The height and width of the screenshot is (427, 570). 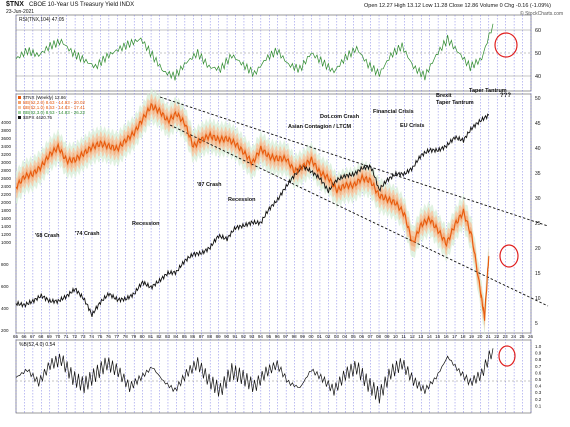 I want to click on annotation-recession-1: Recession, so click(x=146, y=224).